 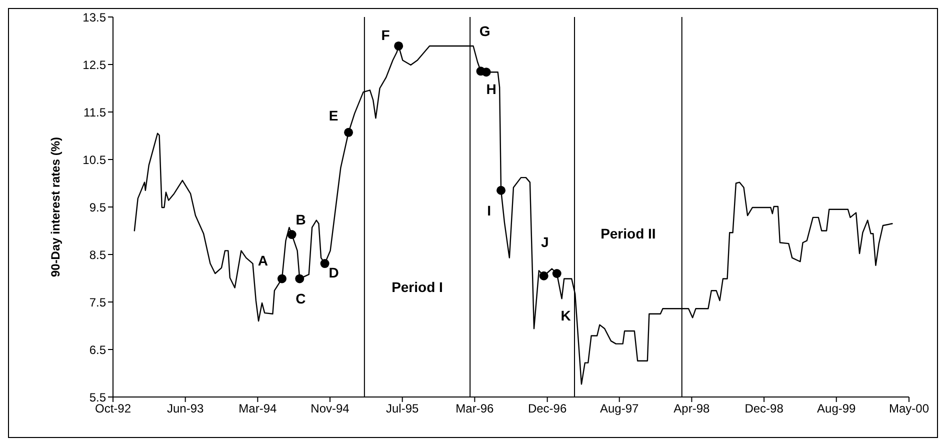 I want to click on y-tick-label: 8.5, so click(x=97, y=255).